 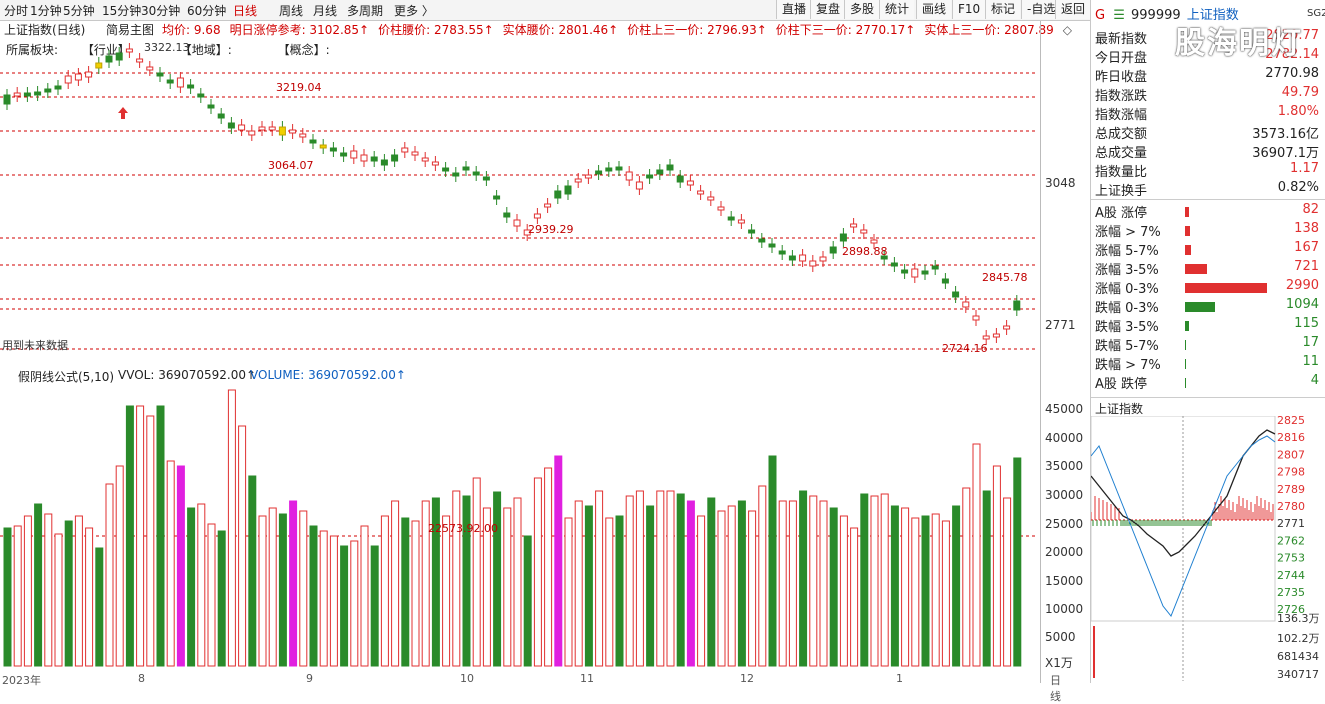 What do you see at coordinates (1064, 466) in the screenshot?
I see `volume-tick: 35000` at bounding box center [1064, 466].